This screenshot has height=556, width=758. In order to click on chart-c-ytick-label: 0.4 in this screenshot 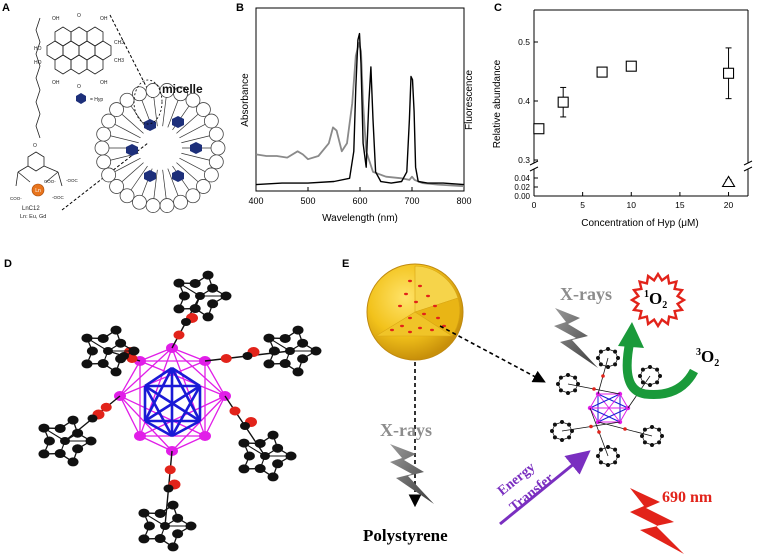, I will do `click(524, 101)`.